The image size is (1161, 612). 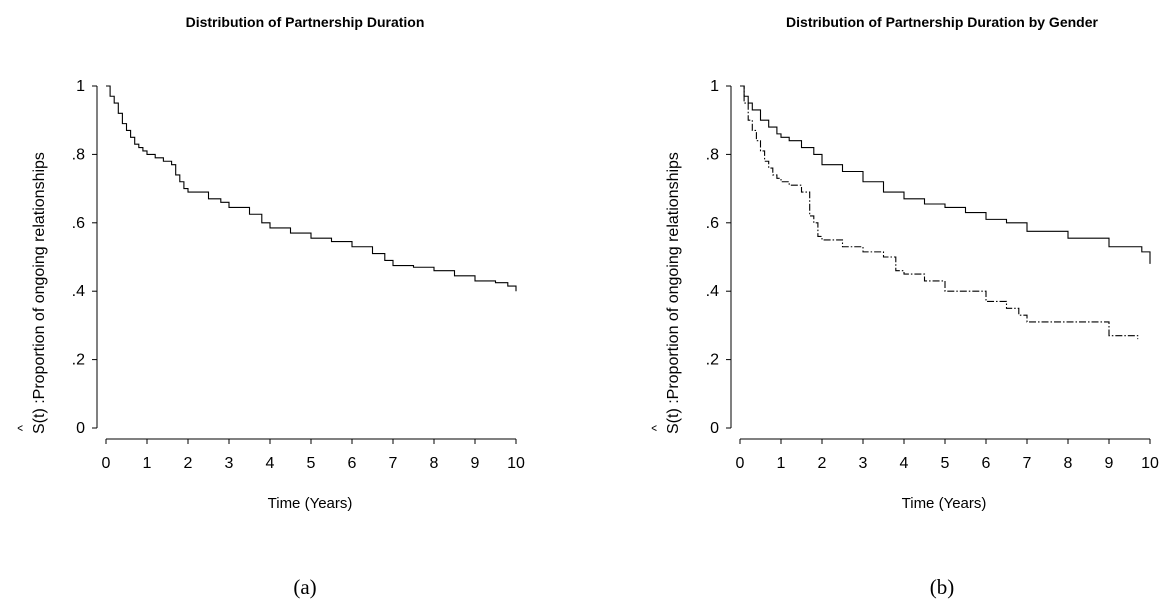 I want to click on chart-a-series-1-line, so click(x=311, y=188).